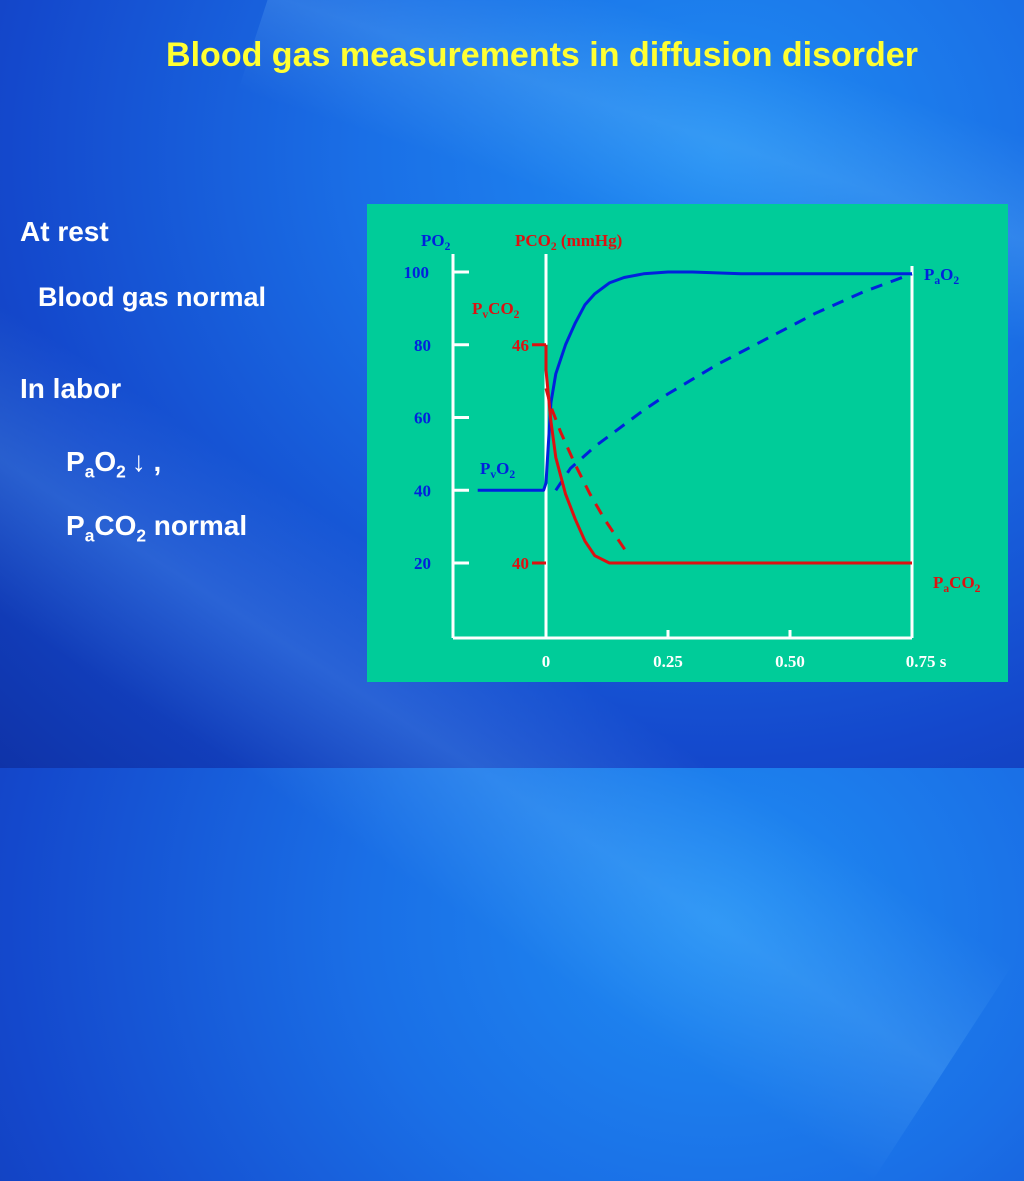  I want to click on paco2-normal-word: normal, so click(197, 525).